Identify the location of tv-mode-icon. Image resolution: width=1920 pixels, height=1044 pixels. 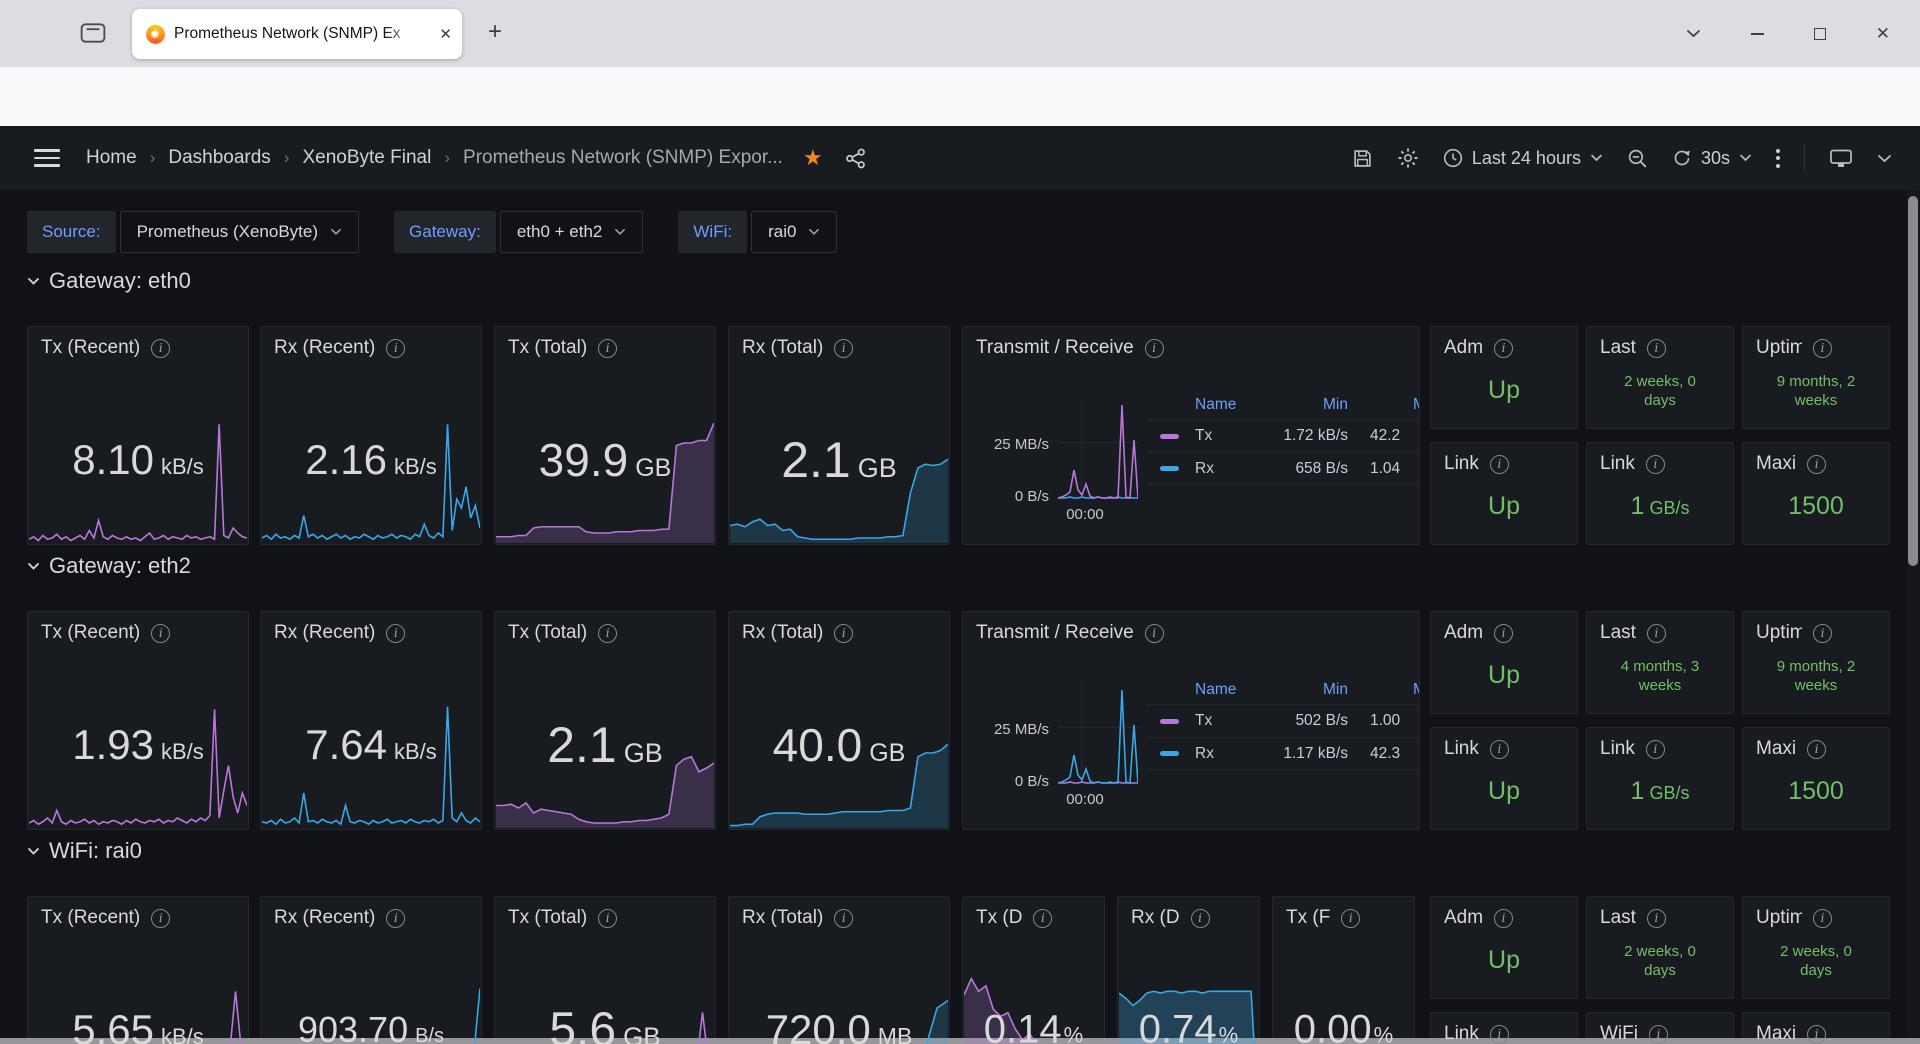
(1841, 158).